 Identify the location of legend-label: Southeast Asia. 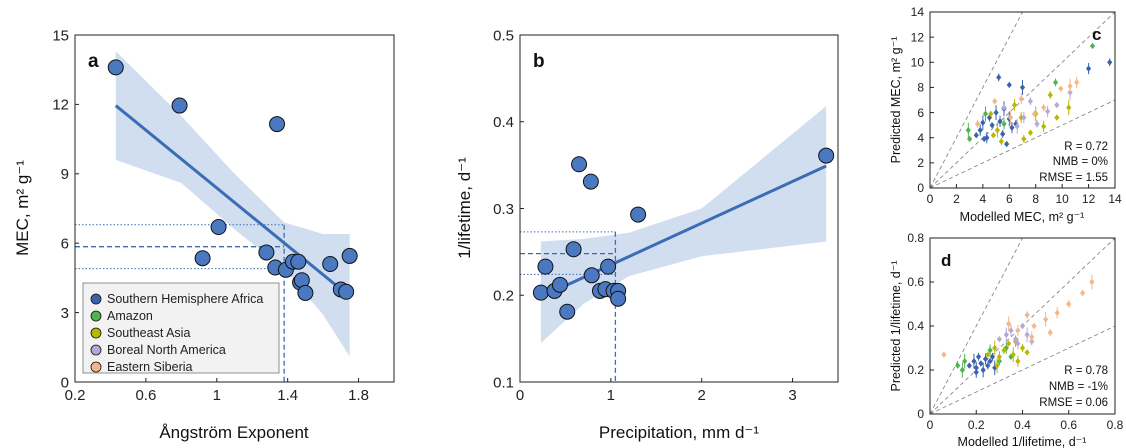
(148, 333).